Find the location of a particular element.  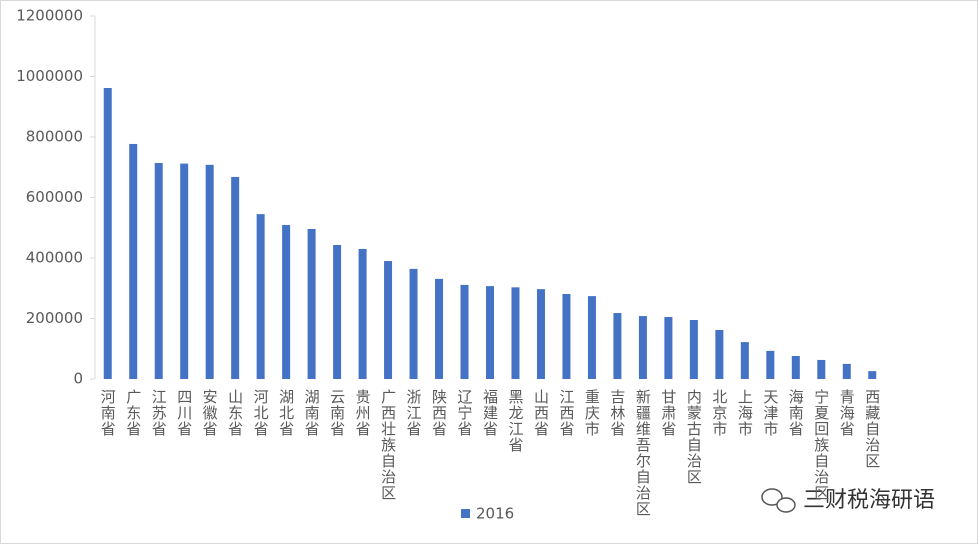

watermark: 三财税海研语 is located at coordinates (848, 500).